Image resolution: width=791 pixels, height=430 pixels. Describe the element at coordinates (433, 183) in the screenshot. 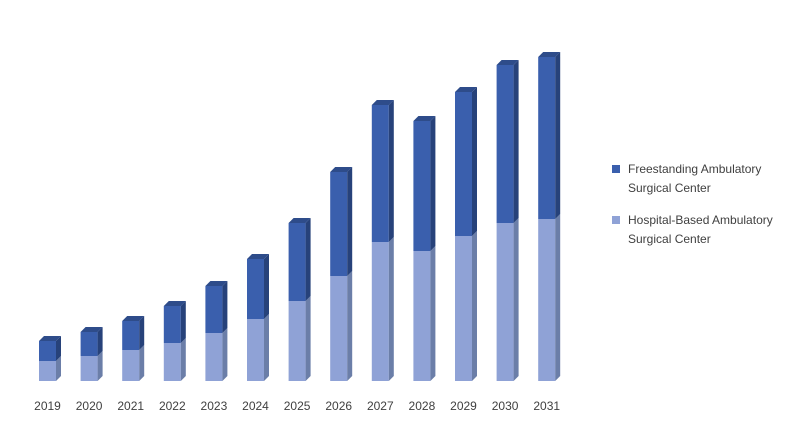

I see `bar-side-freestanding-2028` at that location.